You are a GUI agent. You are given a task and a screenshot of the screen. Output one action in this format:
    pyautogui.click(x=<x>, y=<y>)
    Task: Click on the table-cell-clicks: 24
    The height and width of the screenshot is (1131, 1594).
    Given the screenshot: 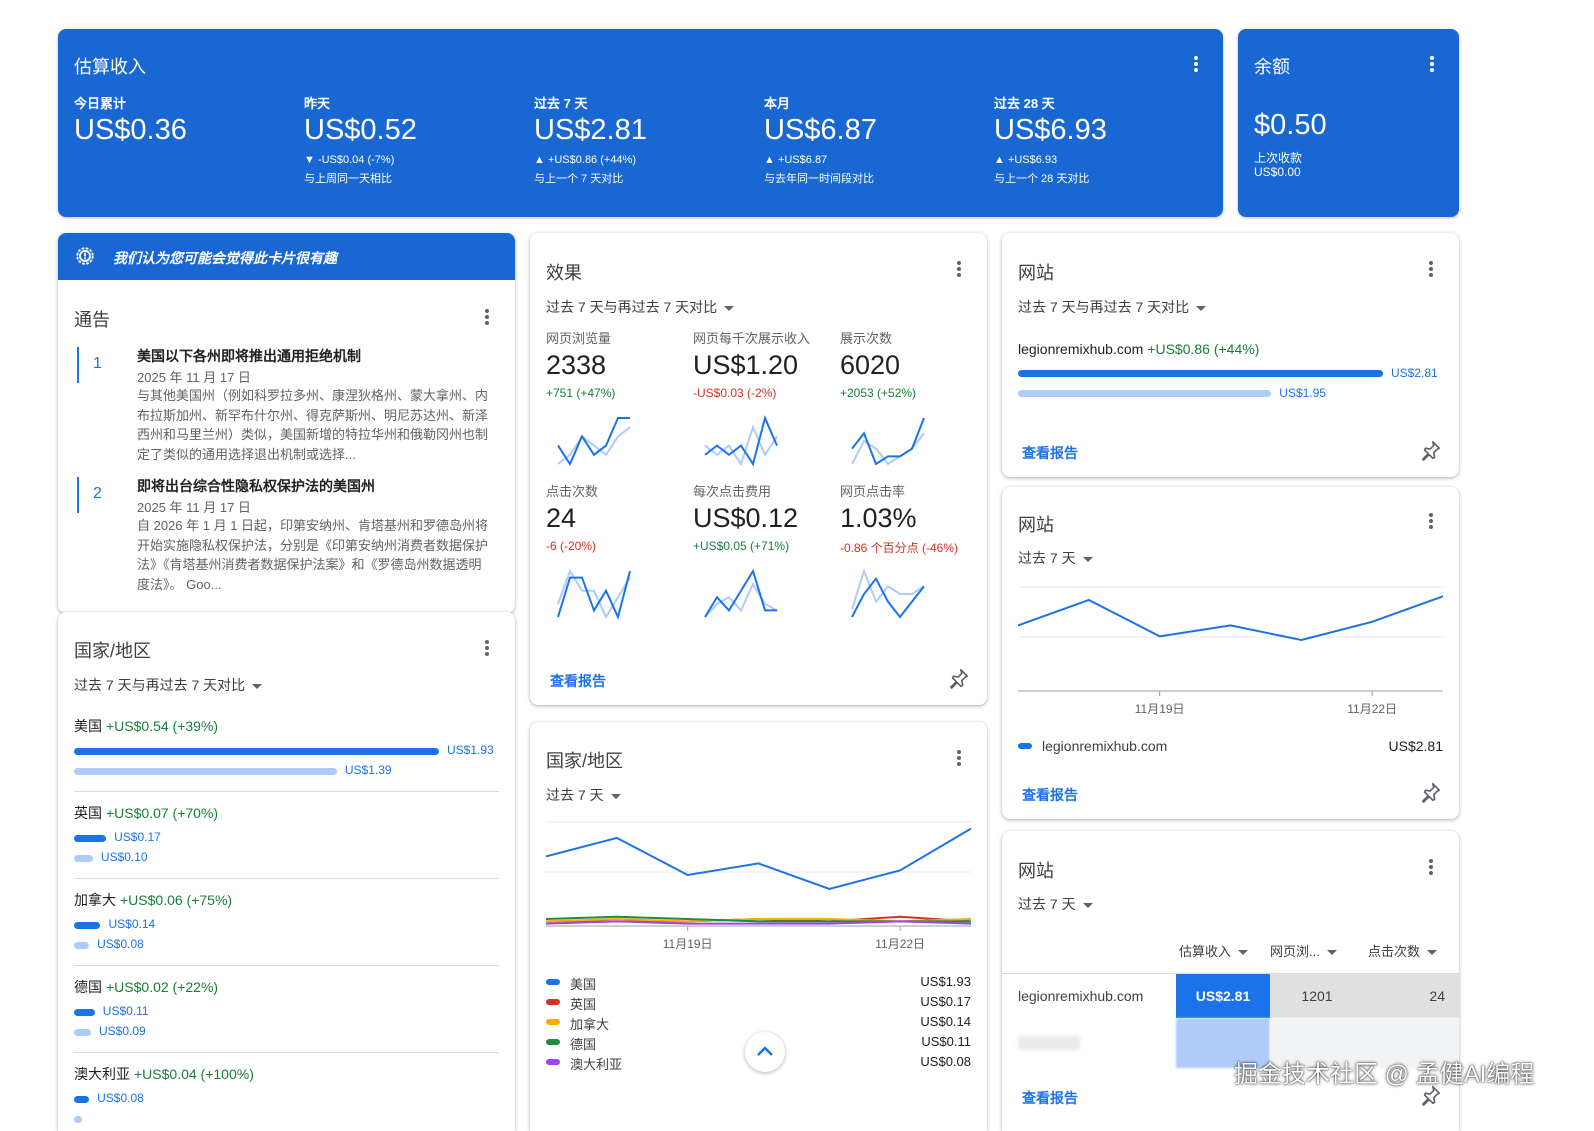 What is the action you would take?
    pyautogui.click(x=1411, y=996)
    